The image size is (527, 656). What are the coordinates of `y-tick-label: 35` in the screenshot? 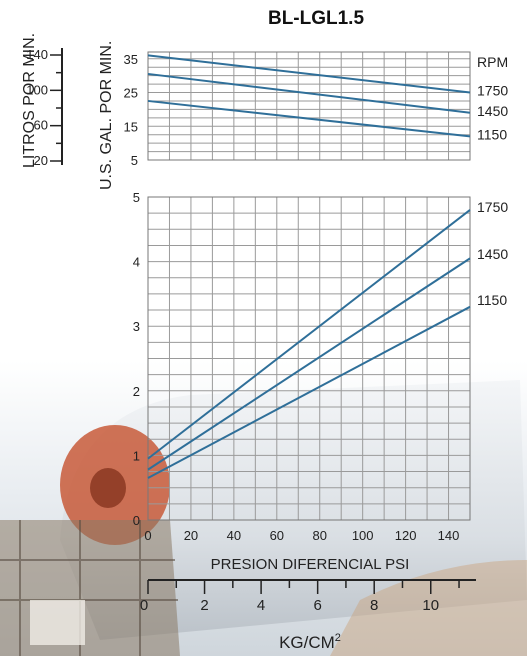 It's located at (131, 59).